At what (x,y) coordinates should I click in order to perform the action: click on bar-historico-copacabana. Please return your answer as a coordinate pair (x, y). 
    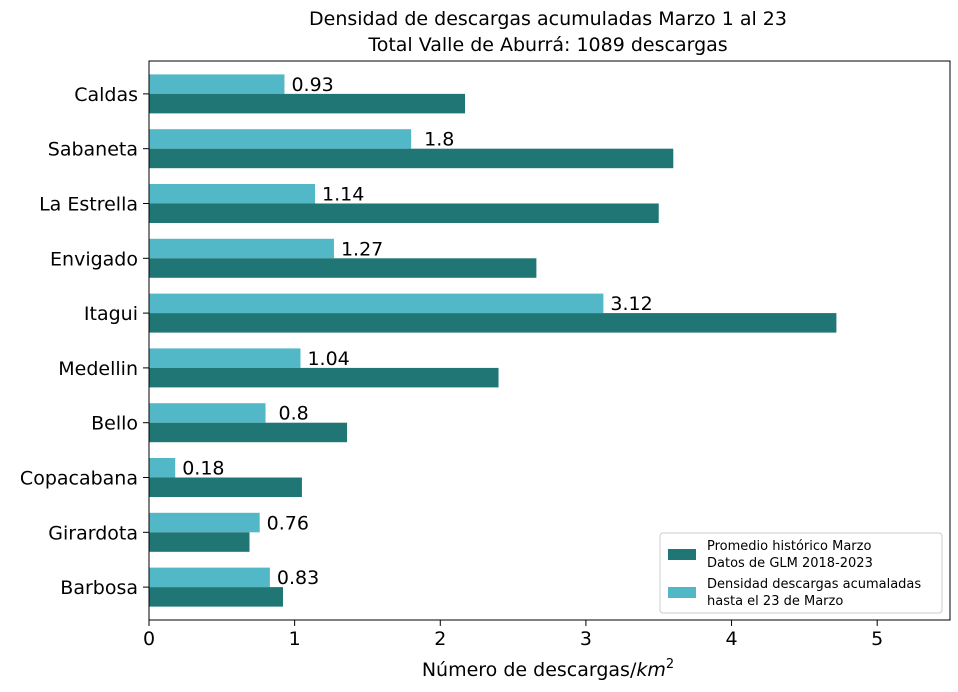
    Looking at the image, I should click on (225, 487).